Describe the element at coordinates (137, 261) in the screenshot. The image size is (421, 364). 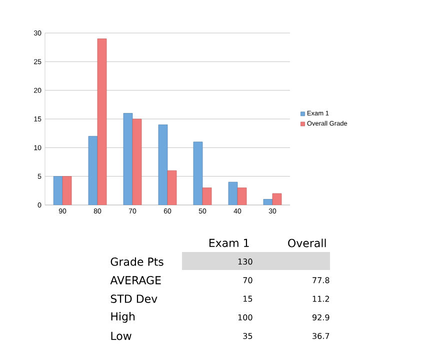
I see `text: Grade Pts` at that location.